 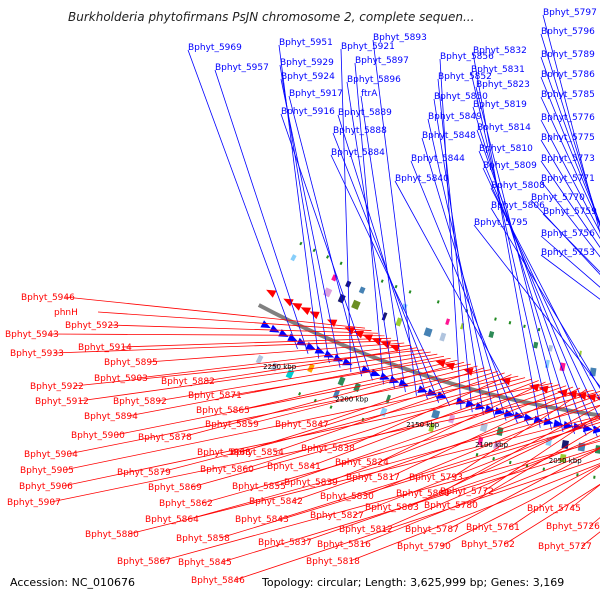 What do you see at coordinates (500, 105) in the screenshot?
I see `forward-gene-label: Bphyt_5819` at bounding box center [500, 105].